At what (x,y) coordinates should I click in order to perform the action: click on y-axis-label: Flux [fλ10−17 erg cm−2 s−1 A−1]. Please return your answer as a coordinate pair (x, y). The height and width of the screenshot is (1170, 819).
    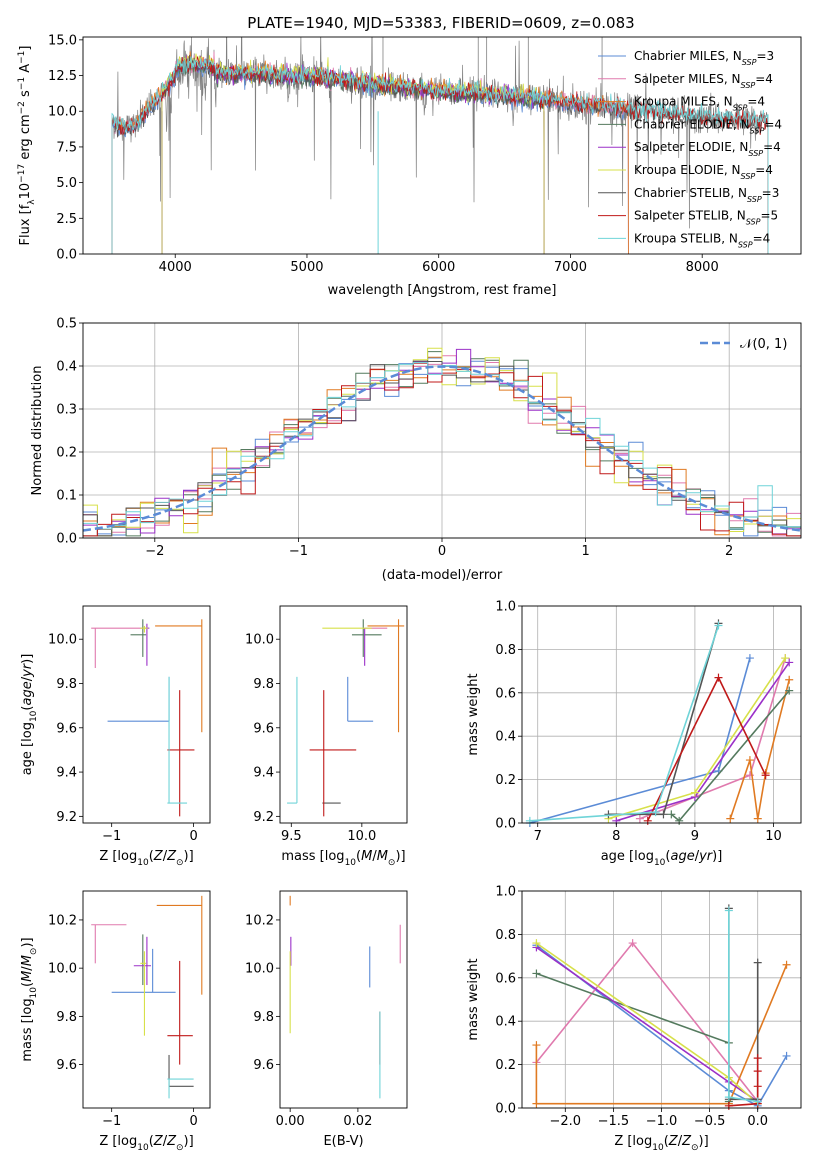
    Looking at the image, I should click on (27, 146).